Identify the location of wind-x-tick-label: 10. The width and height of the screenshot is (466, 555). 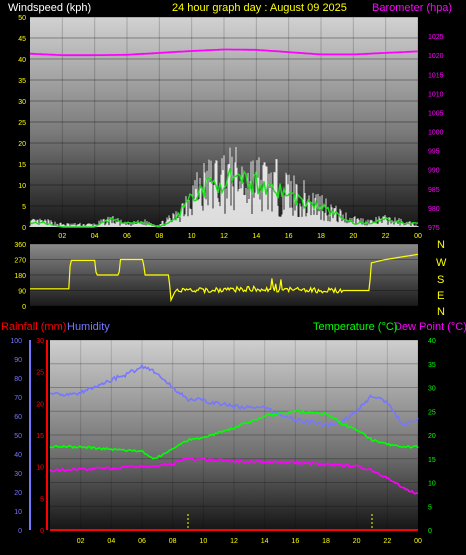
(192, 236).